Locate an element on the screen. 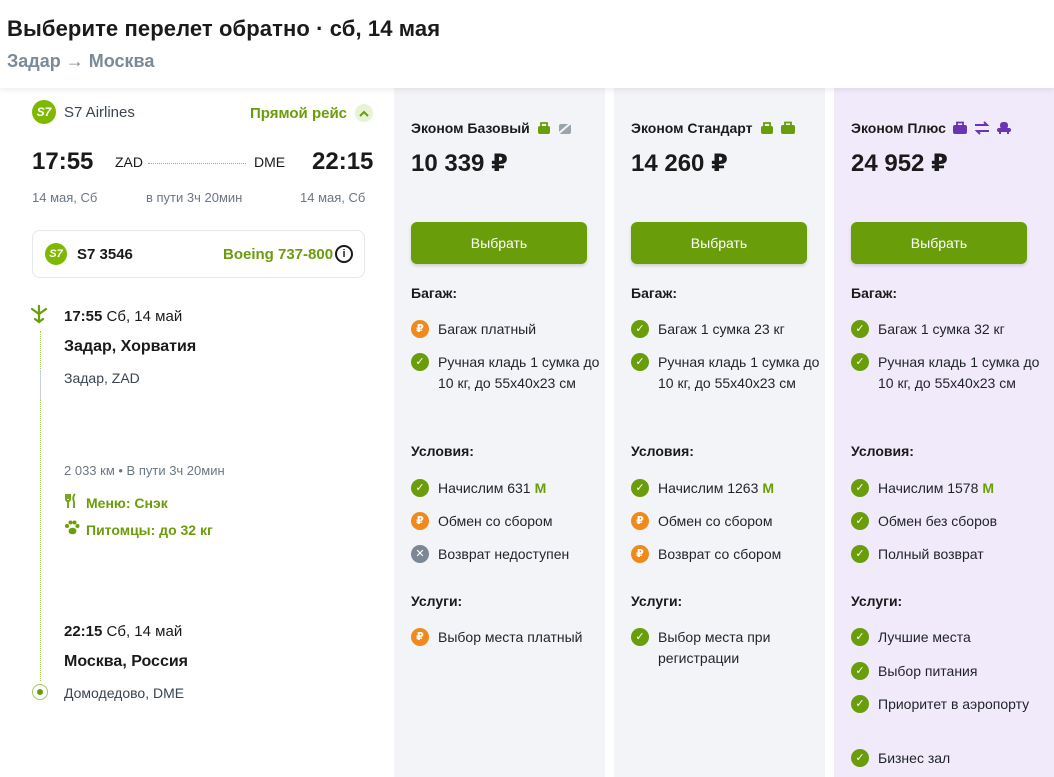  feature-item: ₽ Обмен со сбором is located at coordinates (726, 521).